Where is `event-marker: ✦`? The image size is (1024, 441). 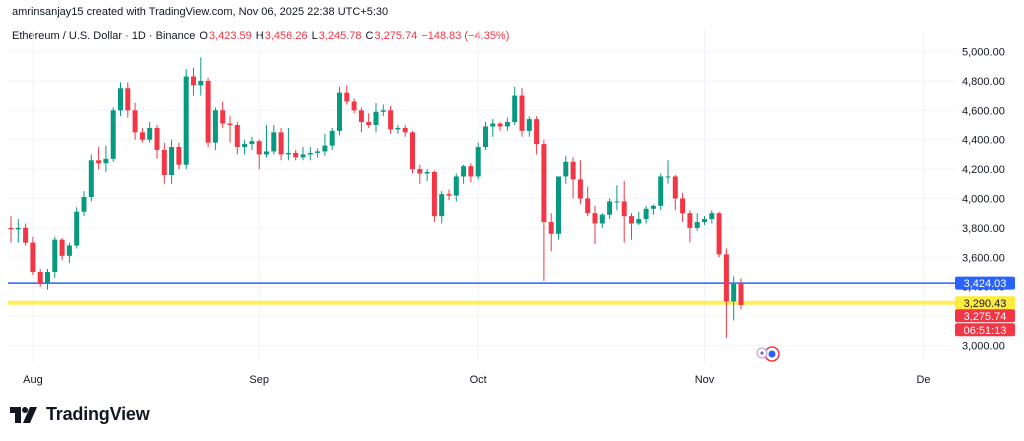 event-marker: ✦ is located at coordinates (768, 354).